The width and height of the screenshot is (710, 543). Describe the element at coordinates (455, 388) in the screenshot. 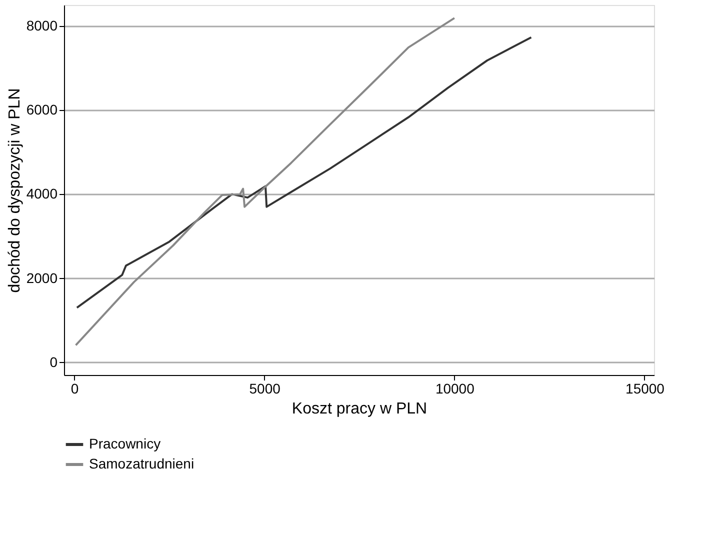

I see `x-tick-label: 10000` at that location.